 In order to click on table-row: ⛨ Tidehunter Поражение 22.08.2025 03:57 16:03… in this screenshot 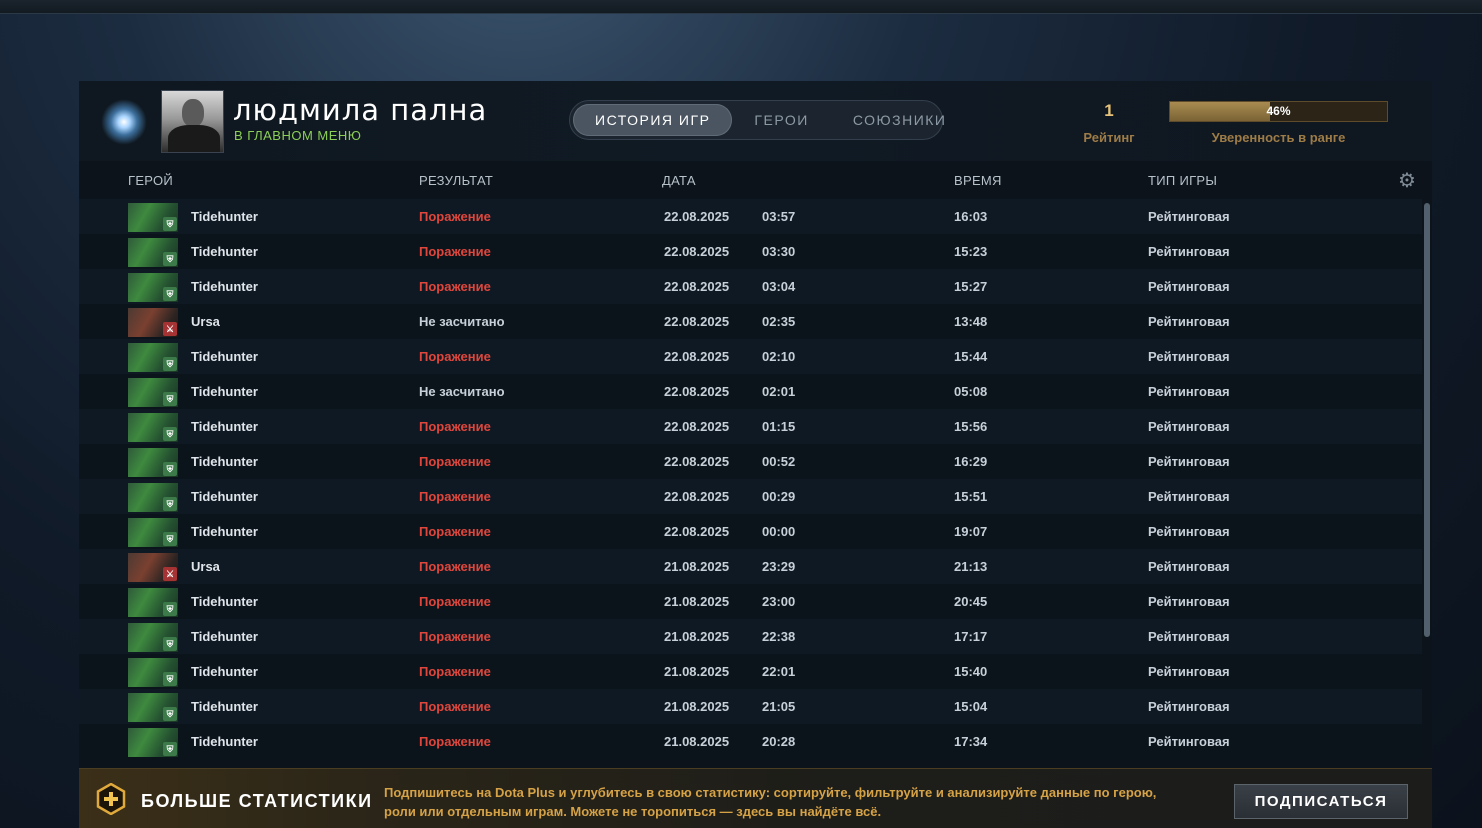, I will do `click(750, 216)`.